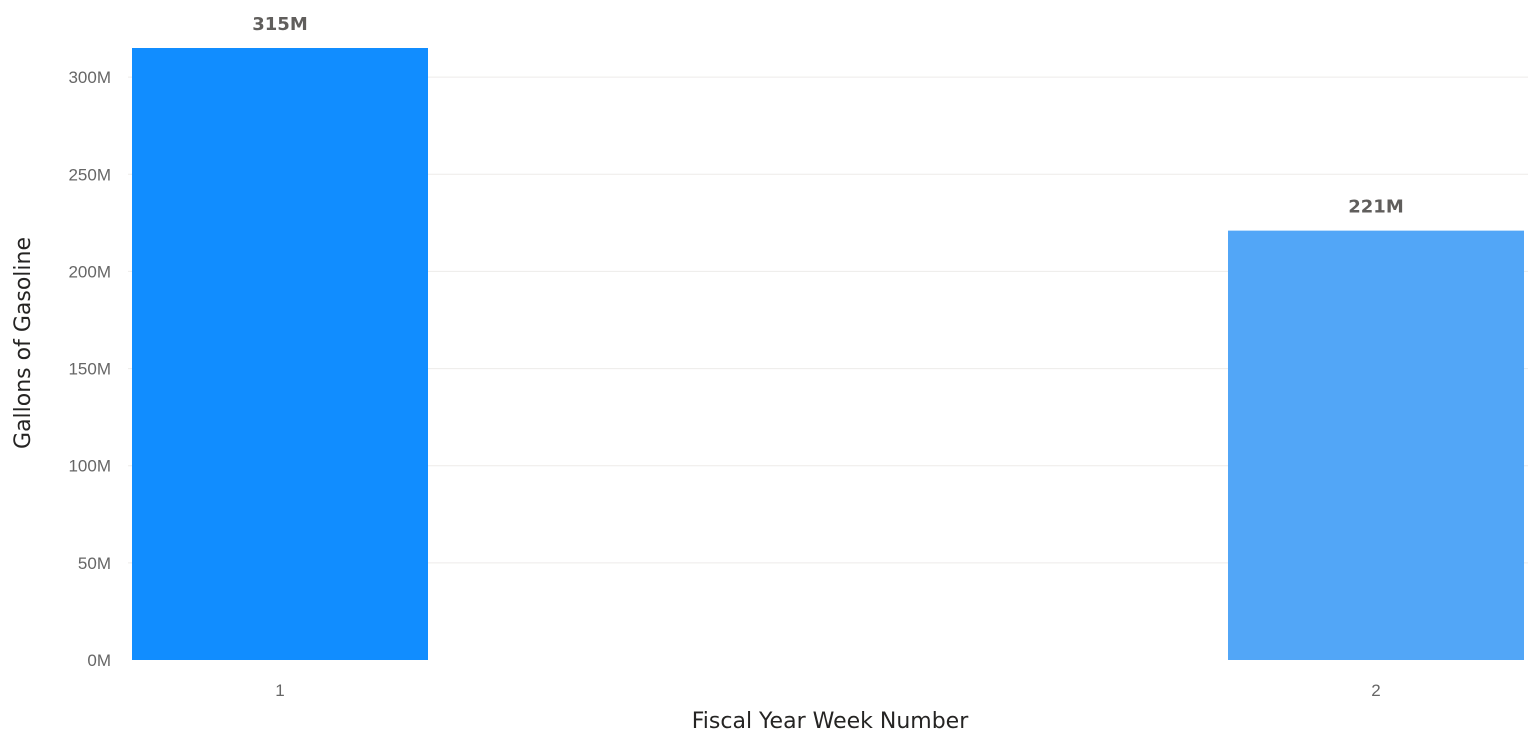 Image resolution: width=1532 pixels, height=756 pixels. What do you see at coordinates (1375, 690) in the screenshot?
I see `x-tick-label: 2` at bounding box center [1375, 690].